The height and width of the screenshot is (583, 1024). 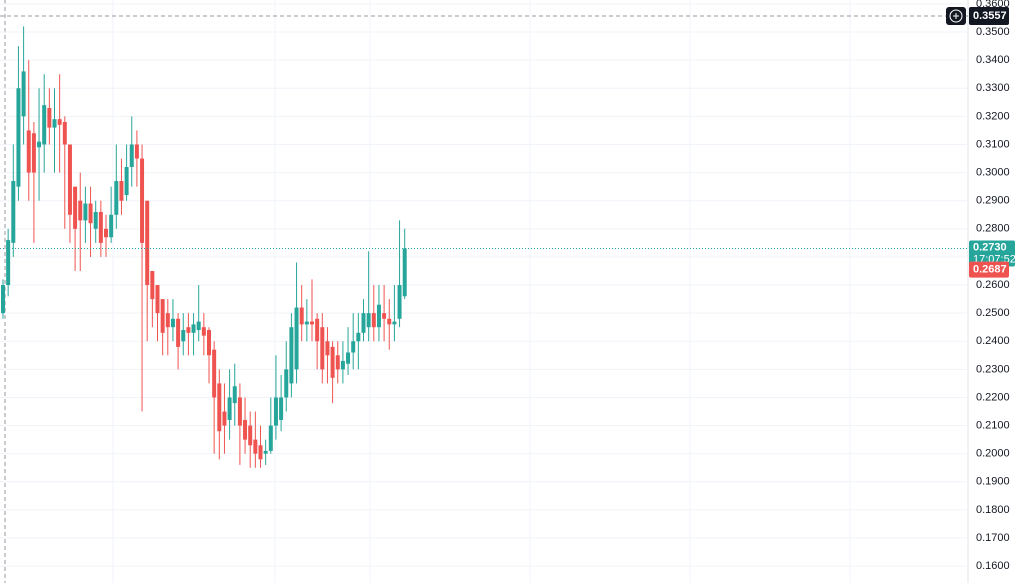 I want to click on crosshair-label: 0.3557, so click(x=990, y=16).